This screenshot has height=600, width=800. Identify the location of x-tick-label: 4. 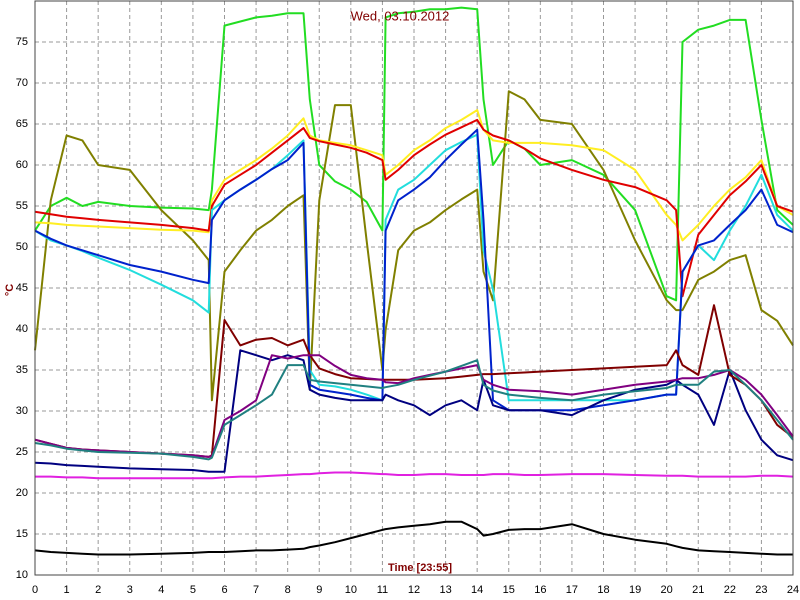
(161, 590).